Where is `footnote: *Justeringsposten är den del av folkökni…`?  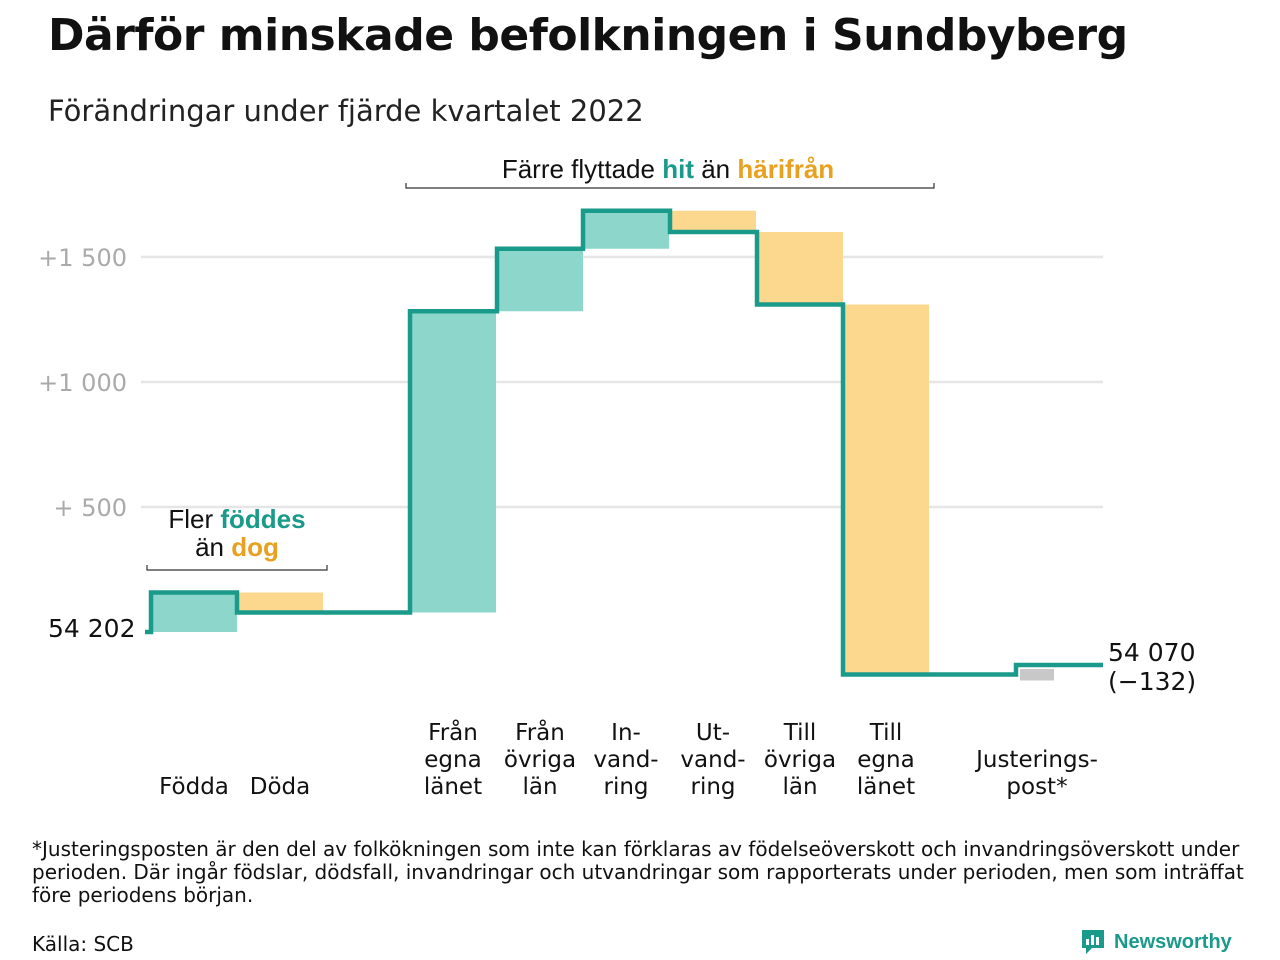 footnote: *Justeringsposten är den del av folkökni… is located at coordinates (638, 872).